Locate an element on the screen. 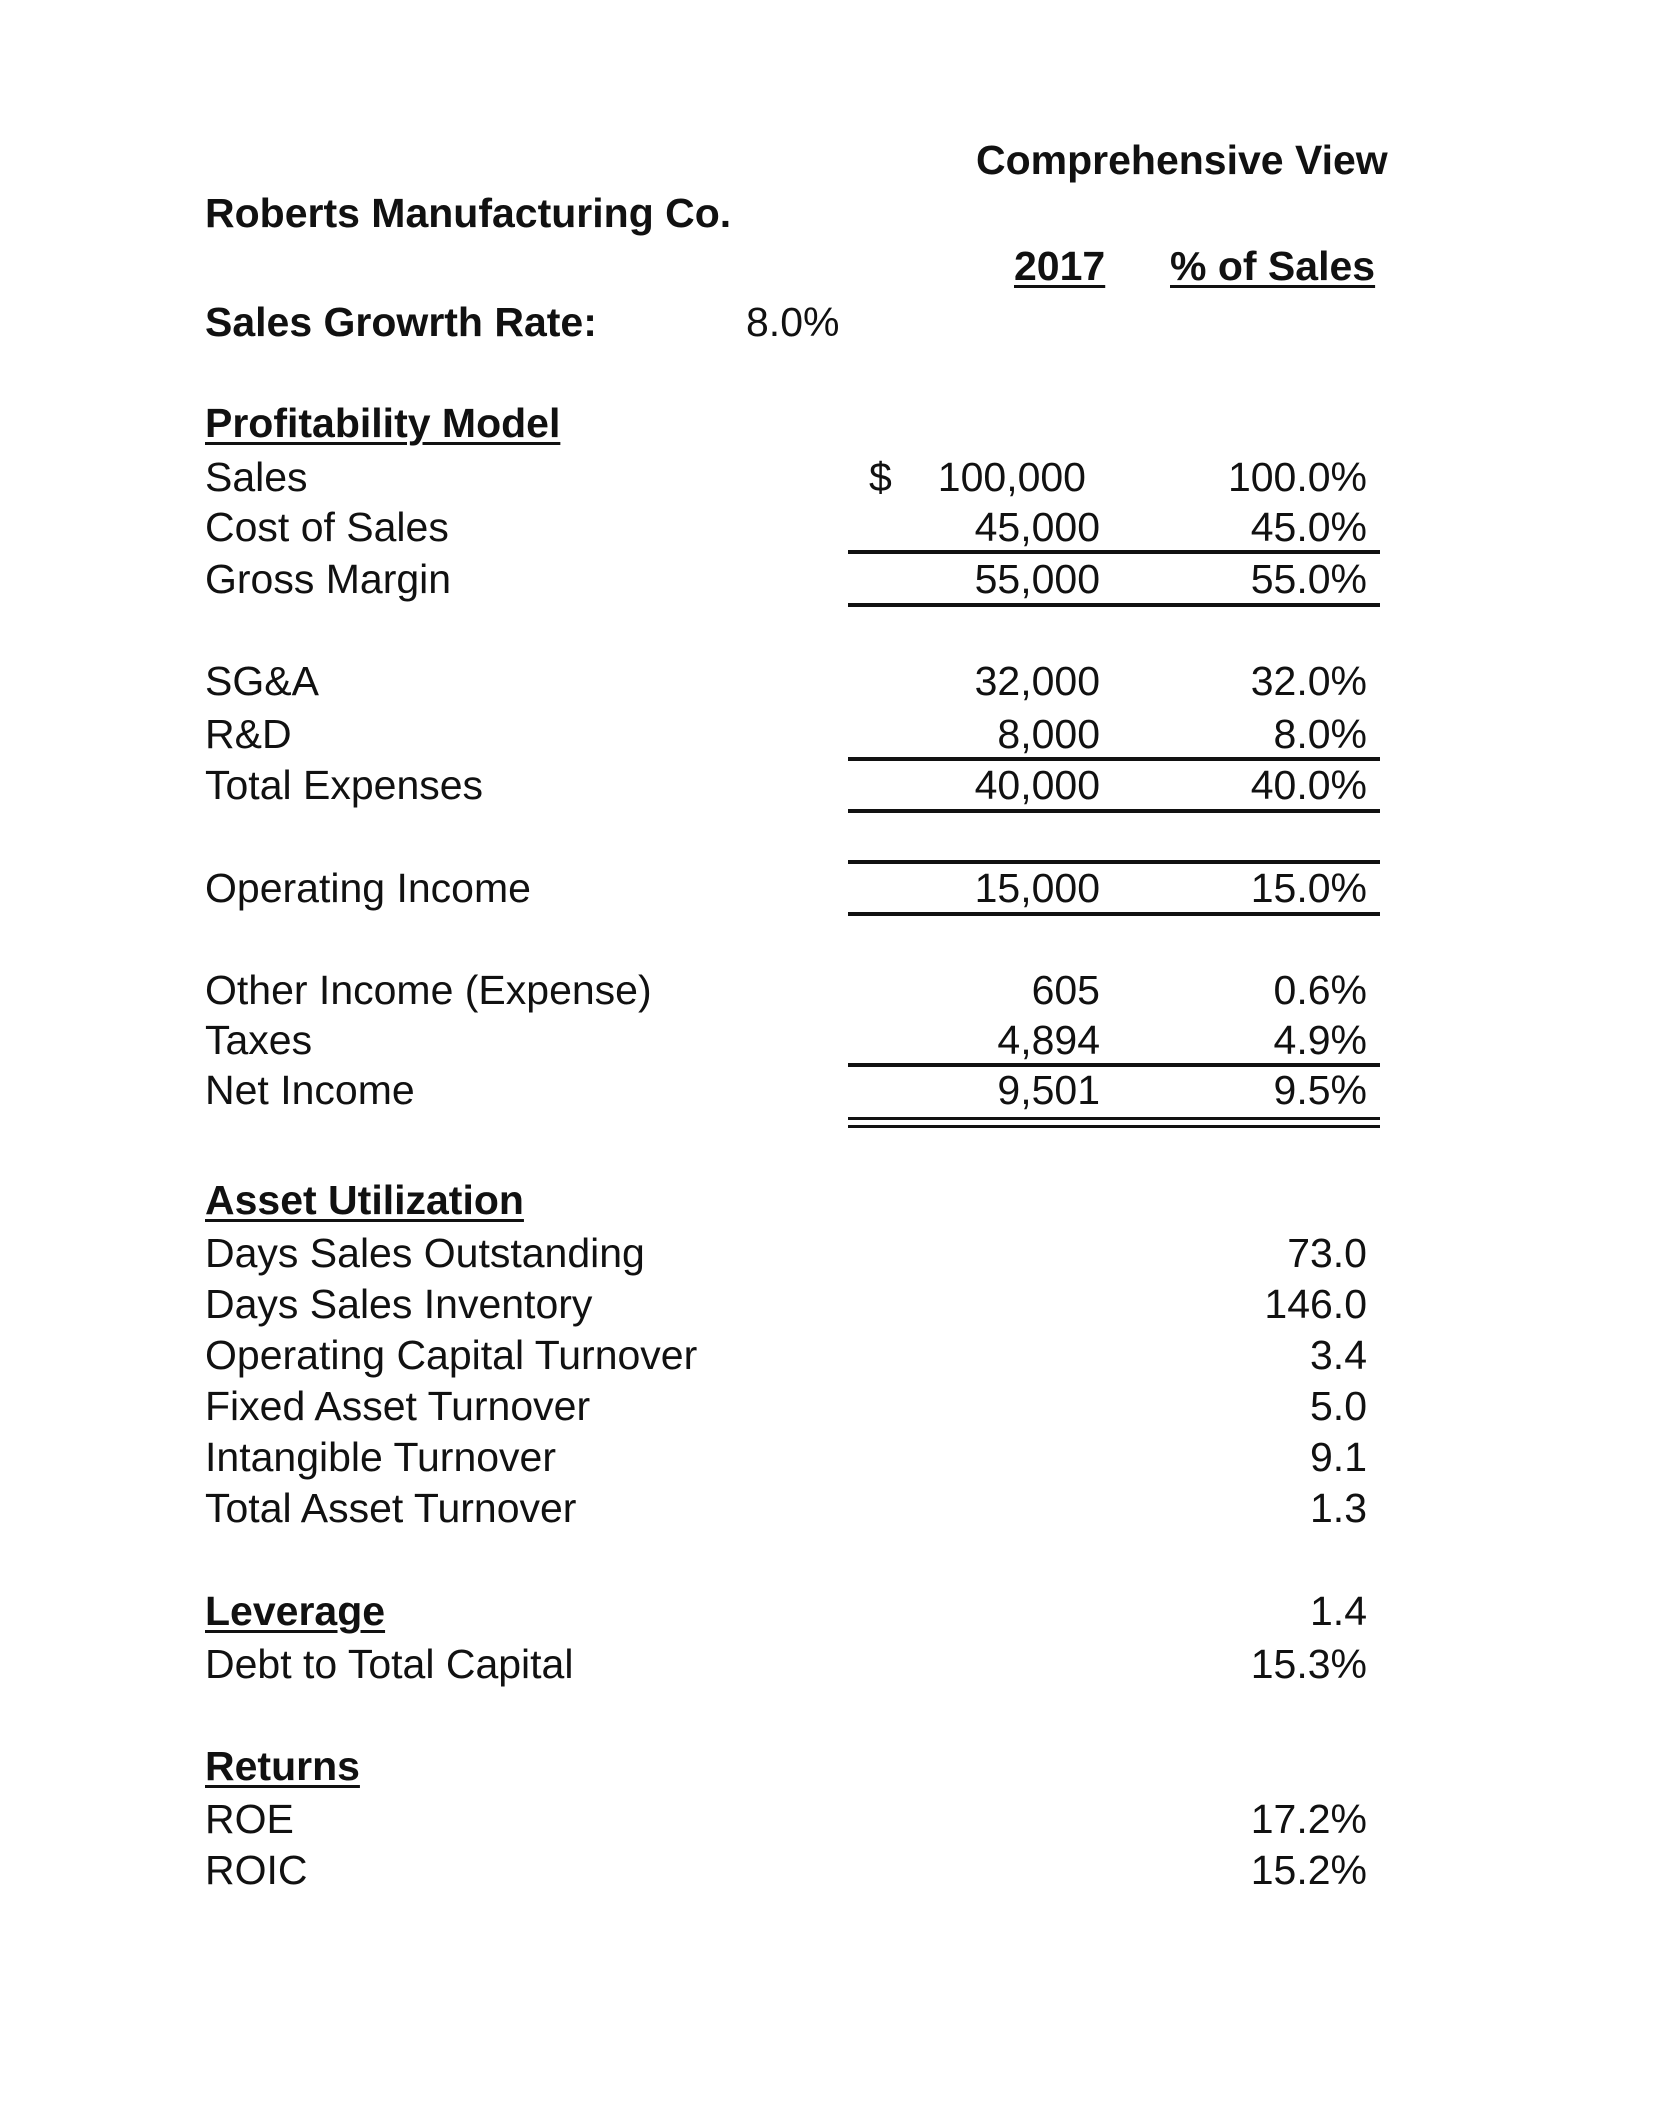  row-label-total-asset-turnover: Total Asset Turnover is located at coordinates (391, 1508).